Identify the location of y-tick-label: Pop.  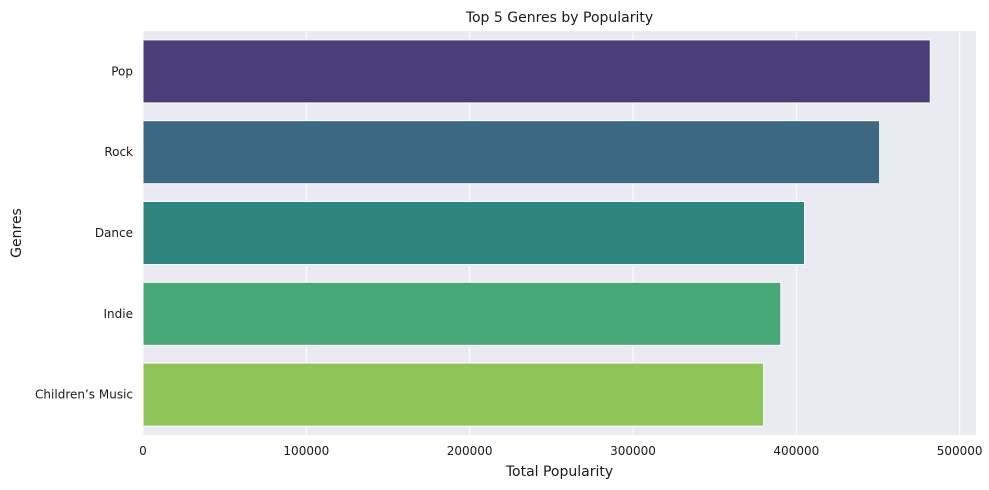
(122, 71).